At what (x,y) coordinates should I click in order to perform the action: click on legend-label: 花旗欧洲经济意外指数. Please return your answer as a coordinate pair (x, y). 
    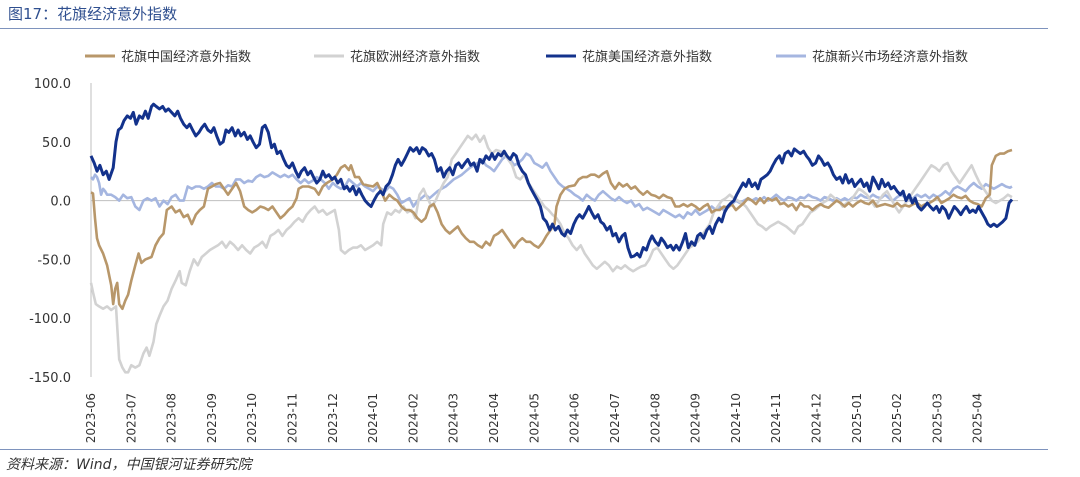
    Looking at the image, I should click on (415, 57).